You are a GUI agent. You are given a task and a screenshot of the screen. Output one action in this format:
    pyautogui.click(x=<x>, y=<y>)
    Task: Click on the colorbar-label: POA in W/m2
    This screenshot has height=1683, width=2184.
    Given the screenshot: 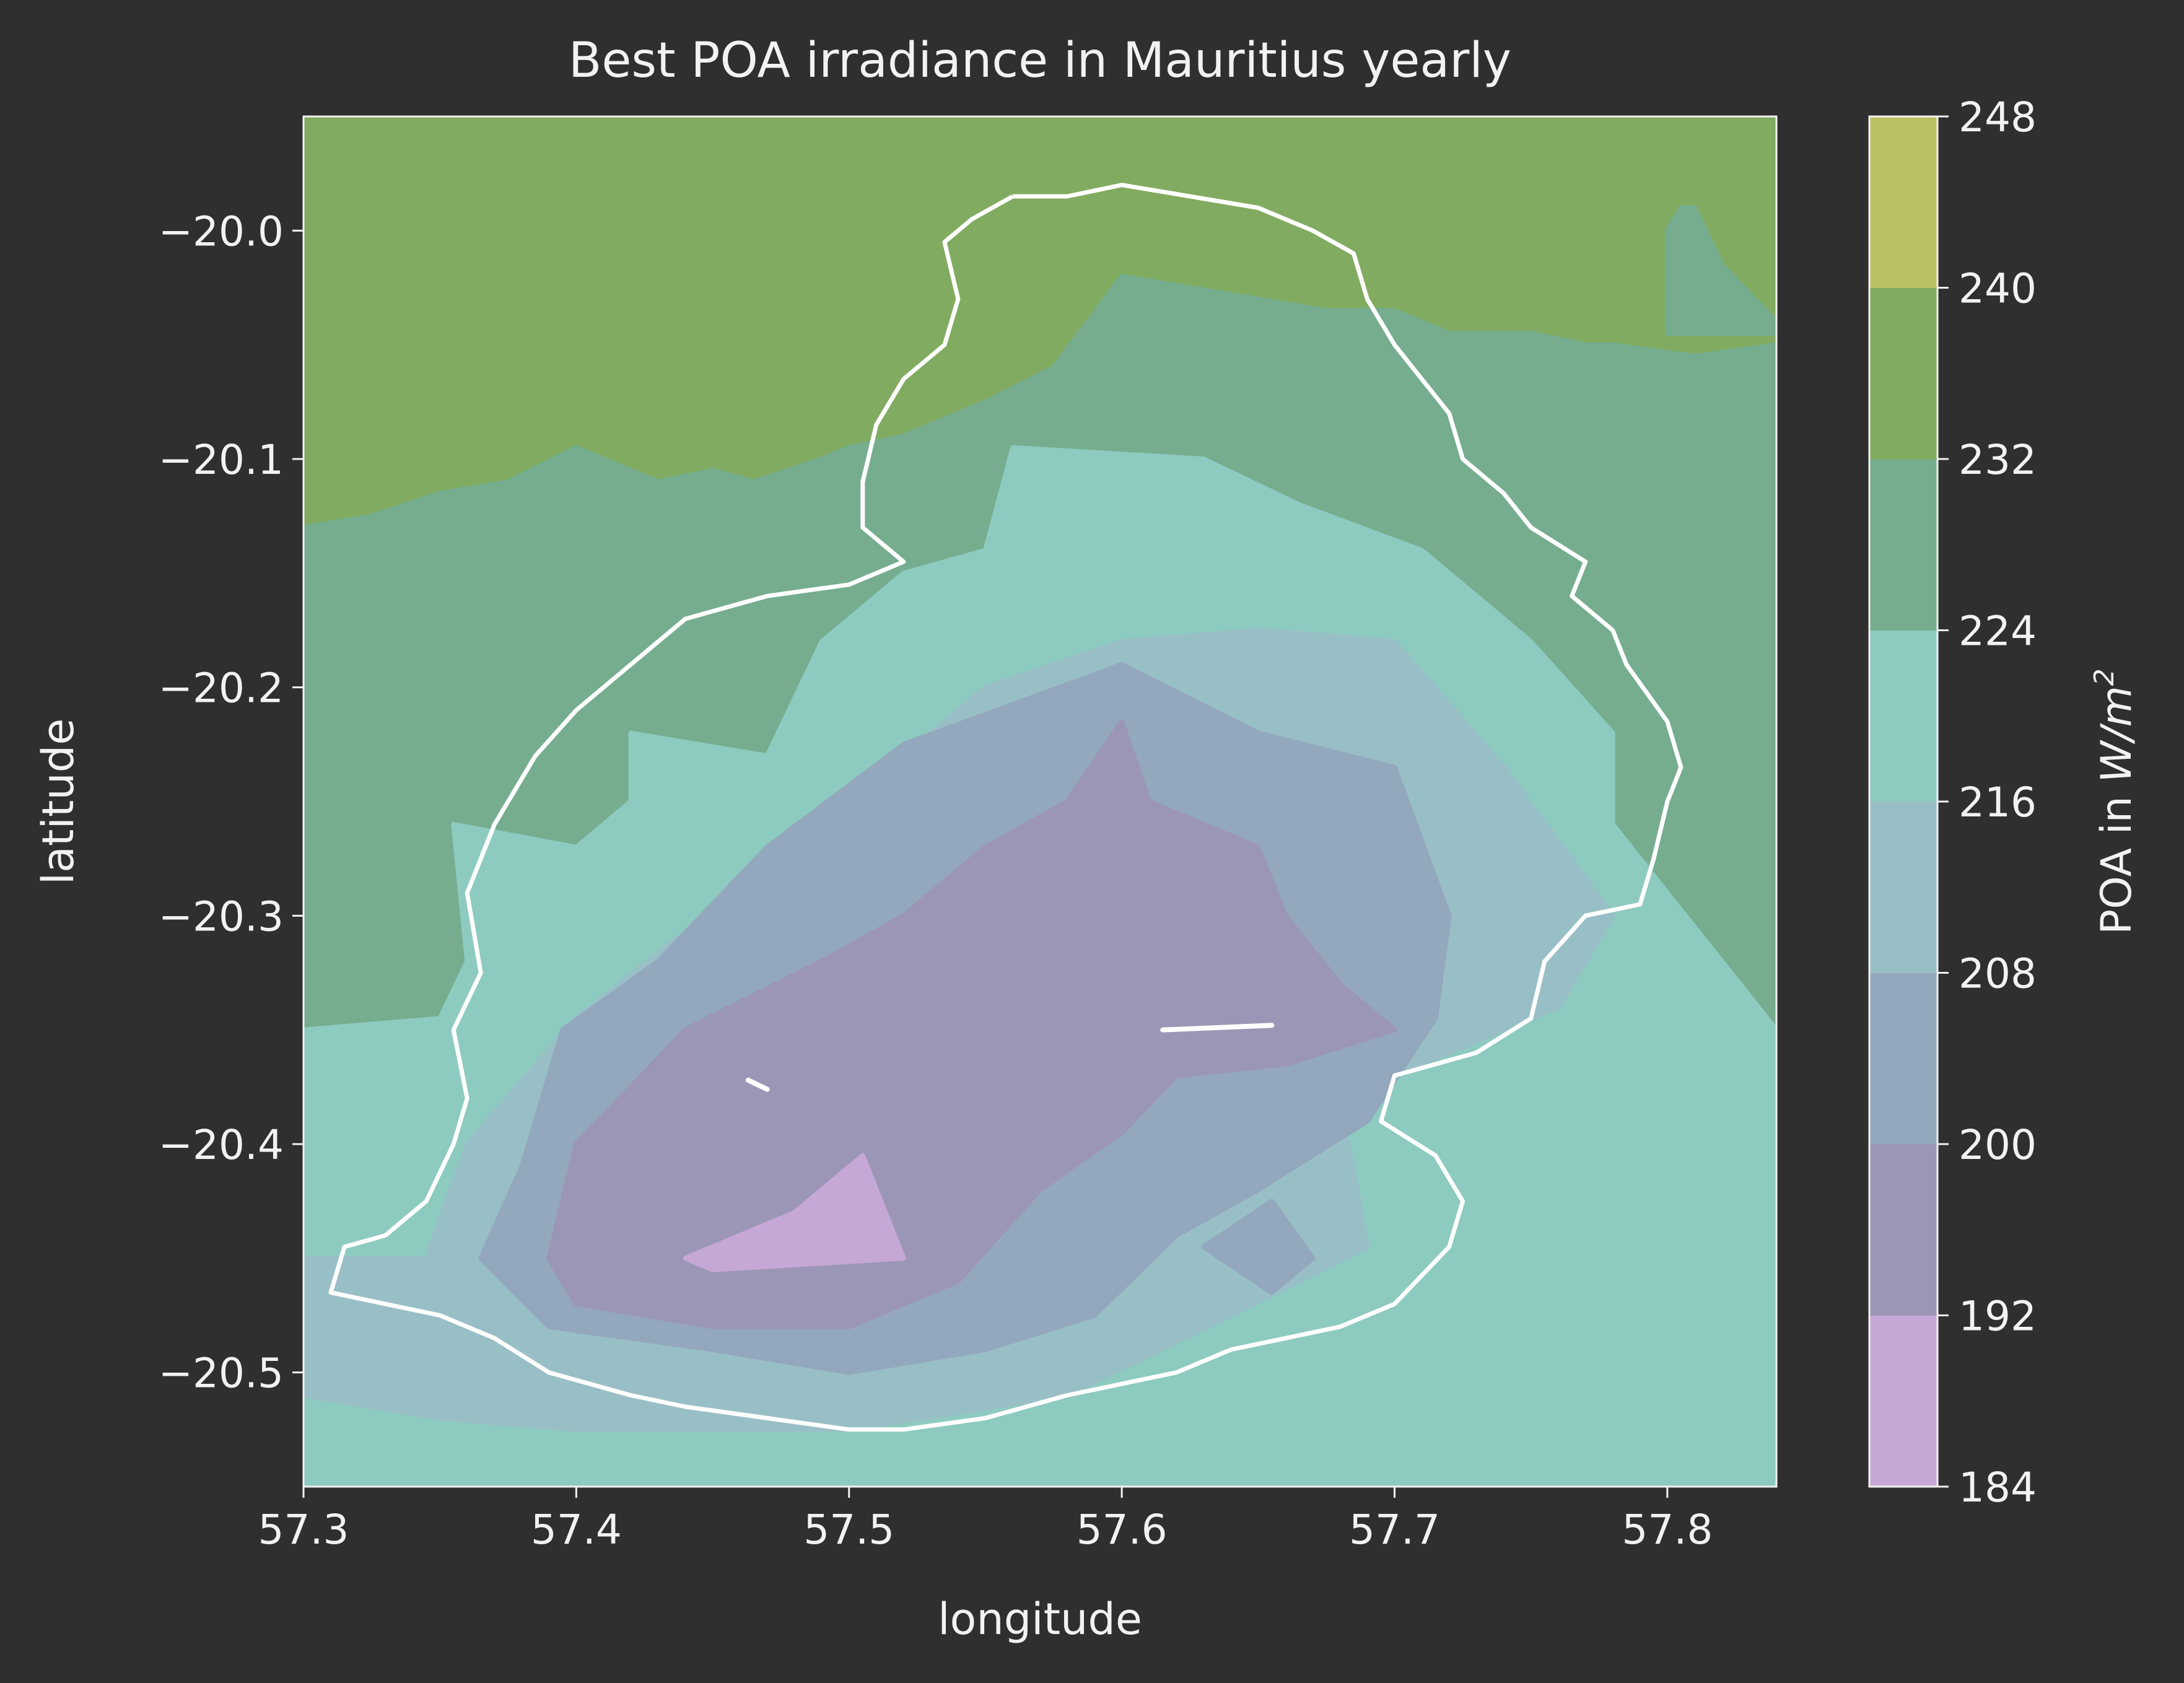 What is the action you would take?
    pyautogui.click(x=2115, y=801)
    